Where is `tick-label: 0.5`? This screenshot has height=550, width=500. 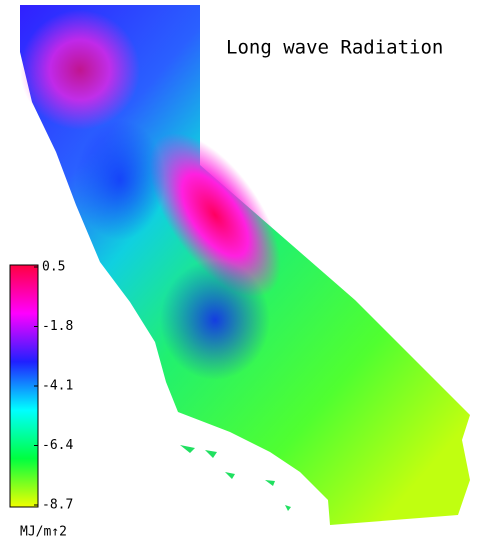 tick-label: 0.5 is located at coordinates (53, 267).